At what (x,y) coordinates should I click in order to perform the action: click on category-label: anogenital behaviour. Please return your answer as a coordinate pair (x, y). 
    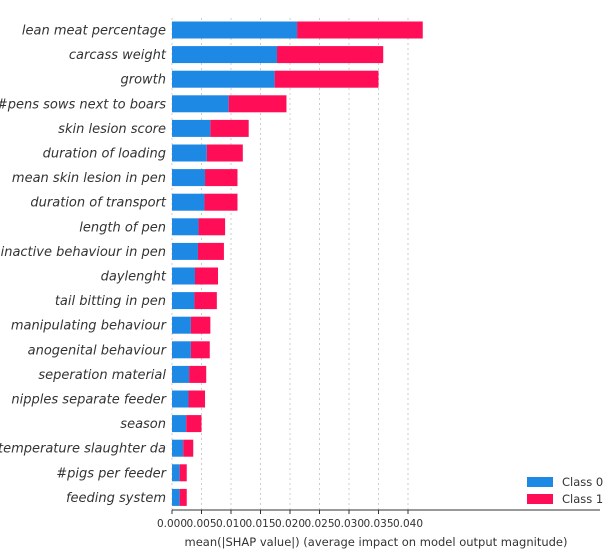
    Looking at the image, I should click on (98, 350).